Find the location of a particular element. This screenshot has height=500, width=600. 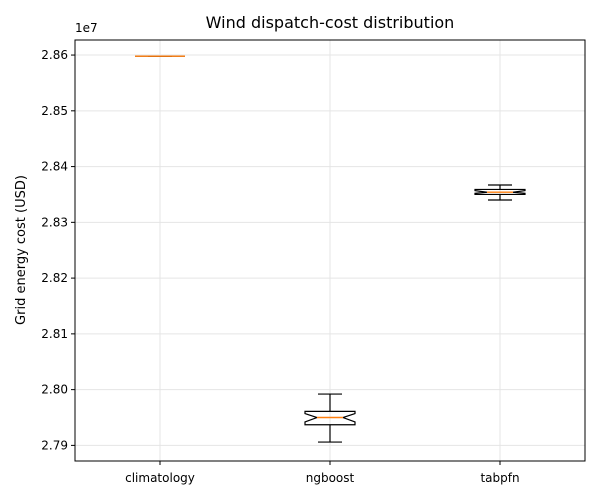

y-axis-offset-label: 1e7 is located at coordinates (86, 28).